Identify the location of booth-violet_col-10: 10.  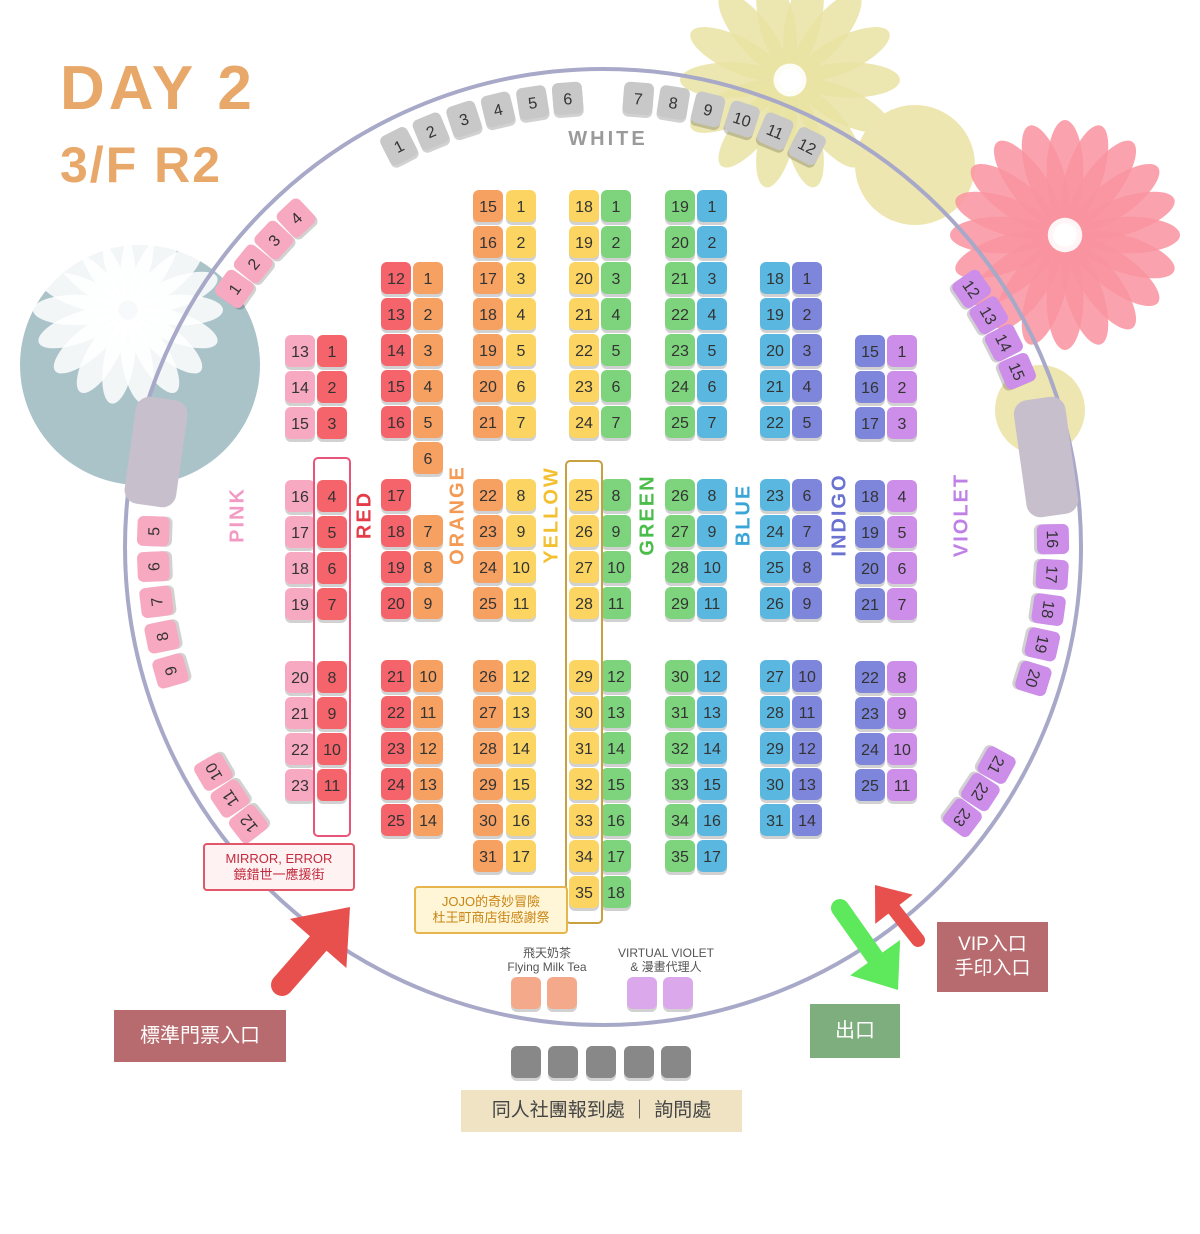
(902, 750).